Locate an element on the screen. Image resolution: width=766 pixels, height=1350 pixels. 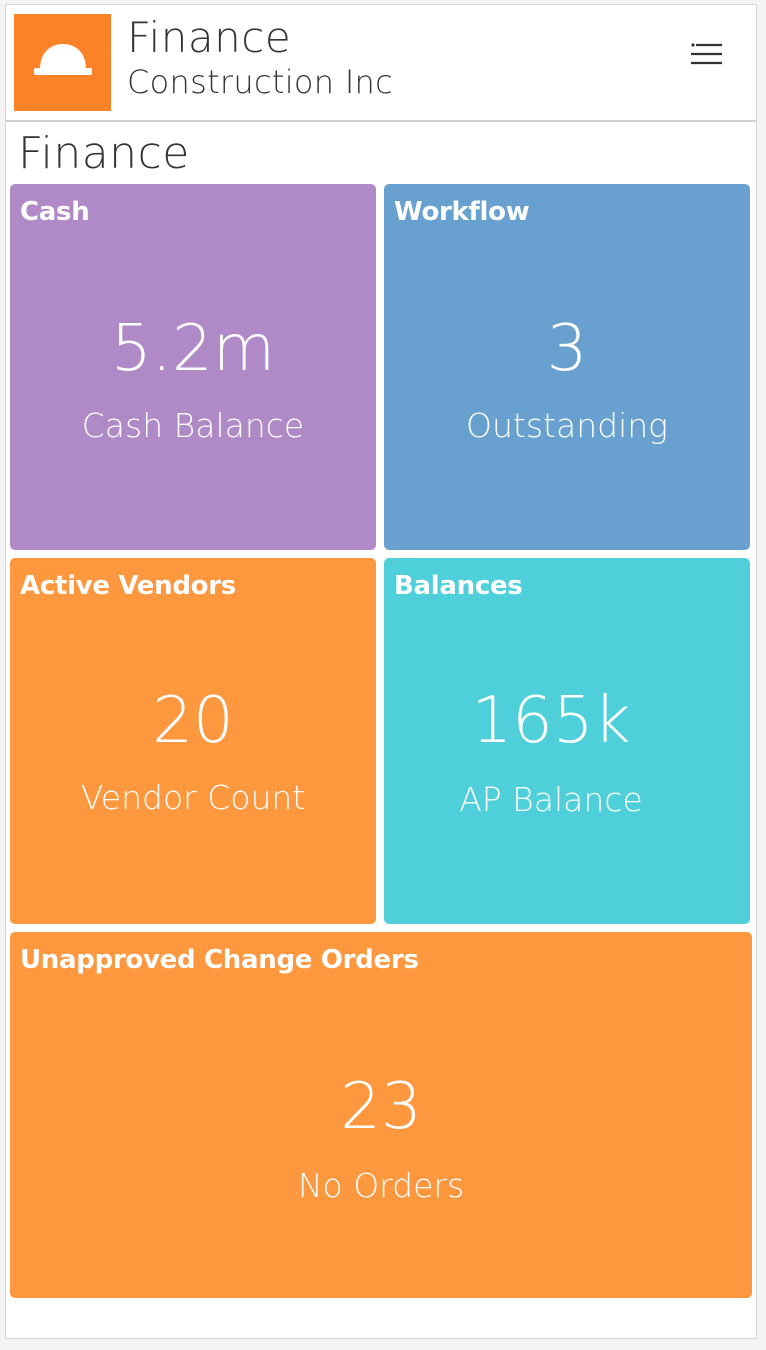
tile-value: 20 is located at coordinates (193, 721).